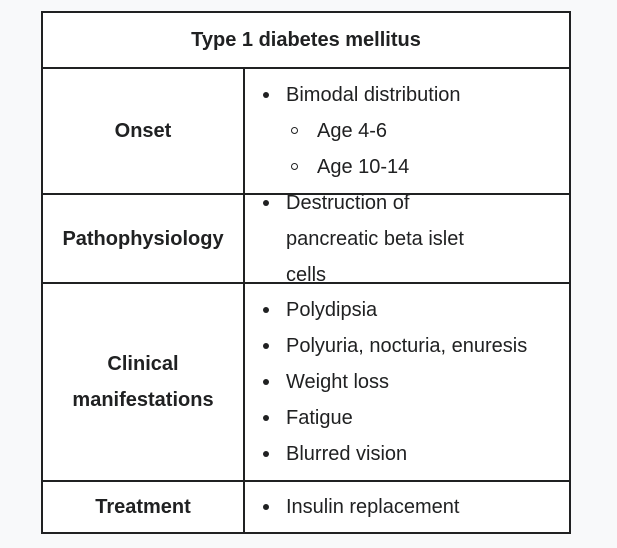 The height and width of the screenshot is (548, 617). What do you see at coordinates (386, 310) in the screenshot?
I see `list-item: Polydipsia` at bounding box center [386, 310].